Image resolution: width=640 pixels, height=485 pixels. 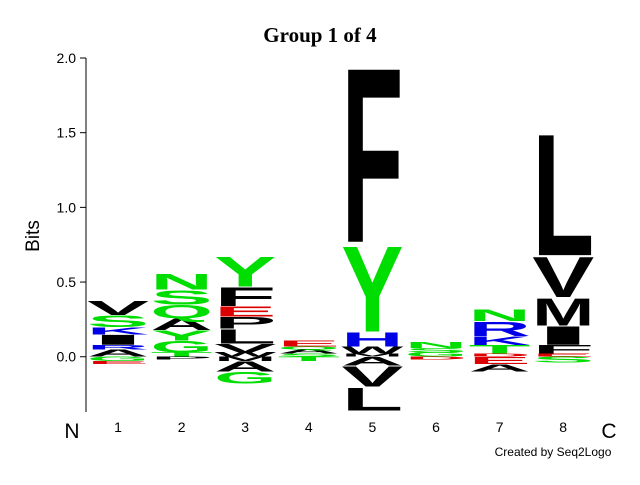 What do you see at coordinates (309, 427) in the screenshot?
I see `x-tick-label: 4` at bounding box center [309, 427].